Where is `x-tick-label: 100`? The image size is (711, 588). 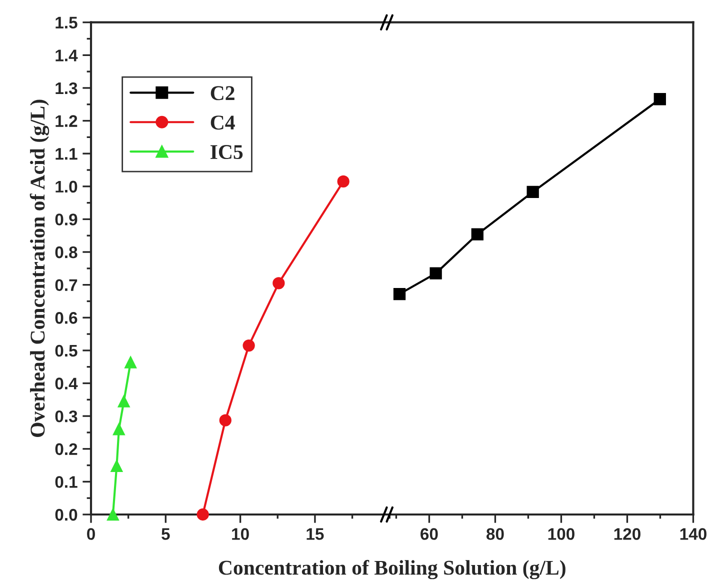
x-tick-label: 100 is located at coordinates (561, 534).